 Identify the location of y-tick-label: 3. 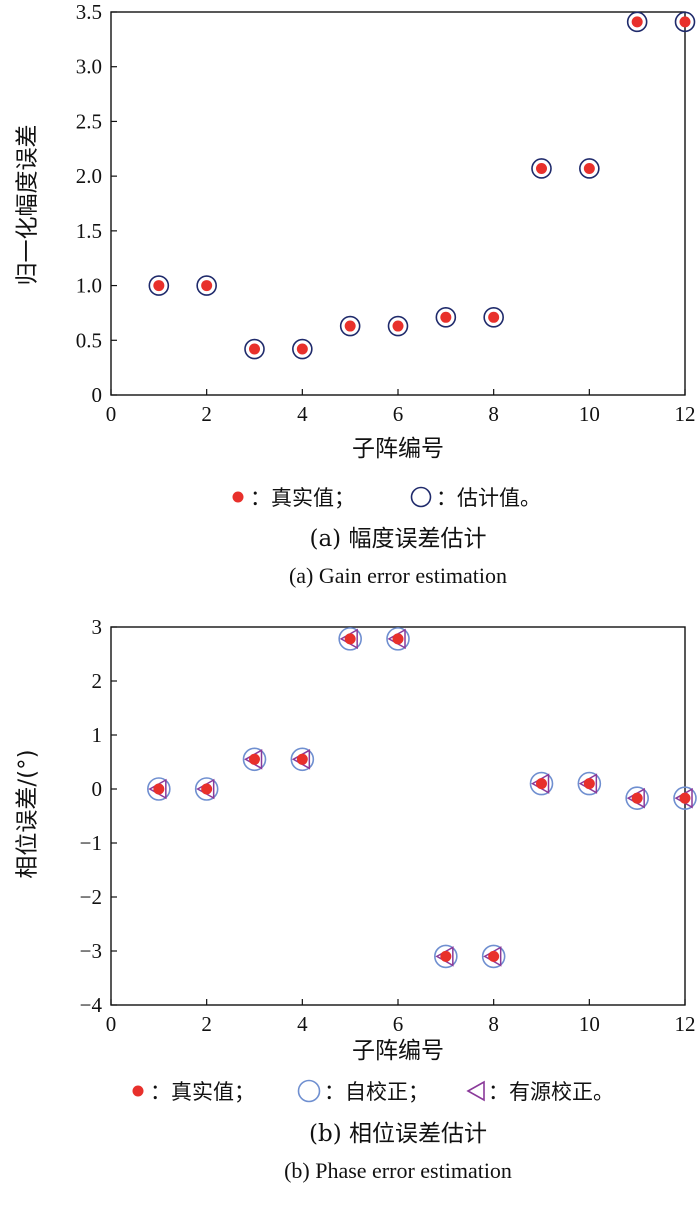
(97, 627).